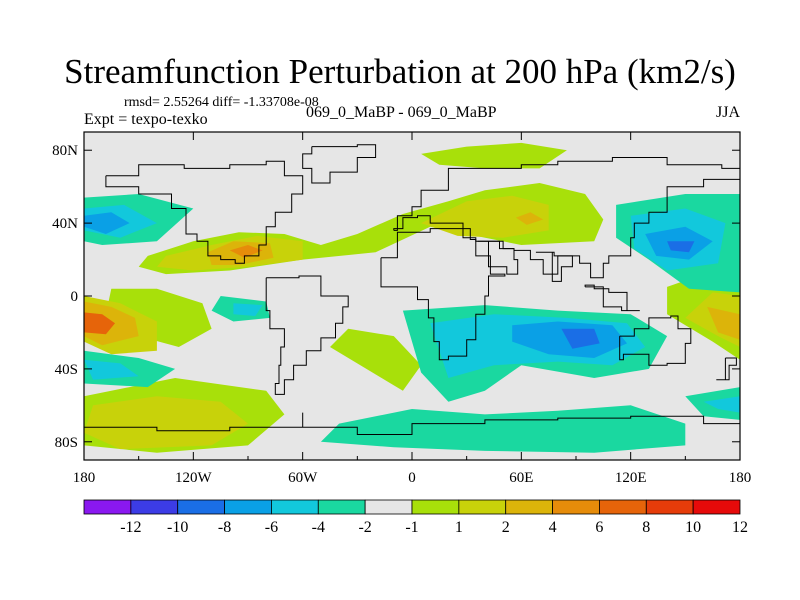 The width and height of the screenshot is (800, 600). I want to click on contour-blob-pacific-east-orange, so click(723, 323).